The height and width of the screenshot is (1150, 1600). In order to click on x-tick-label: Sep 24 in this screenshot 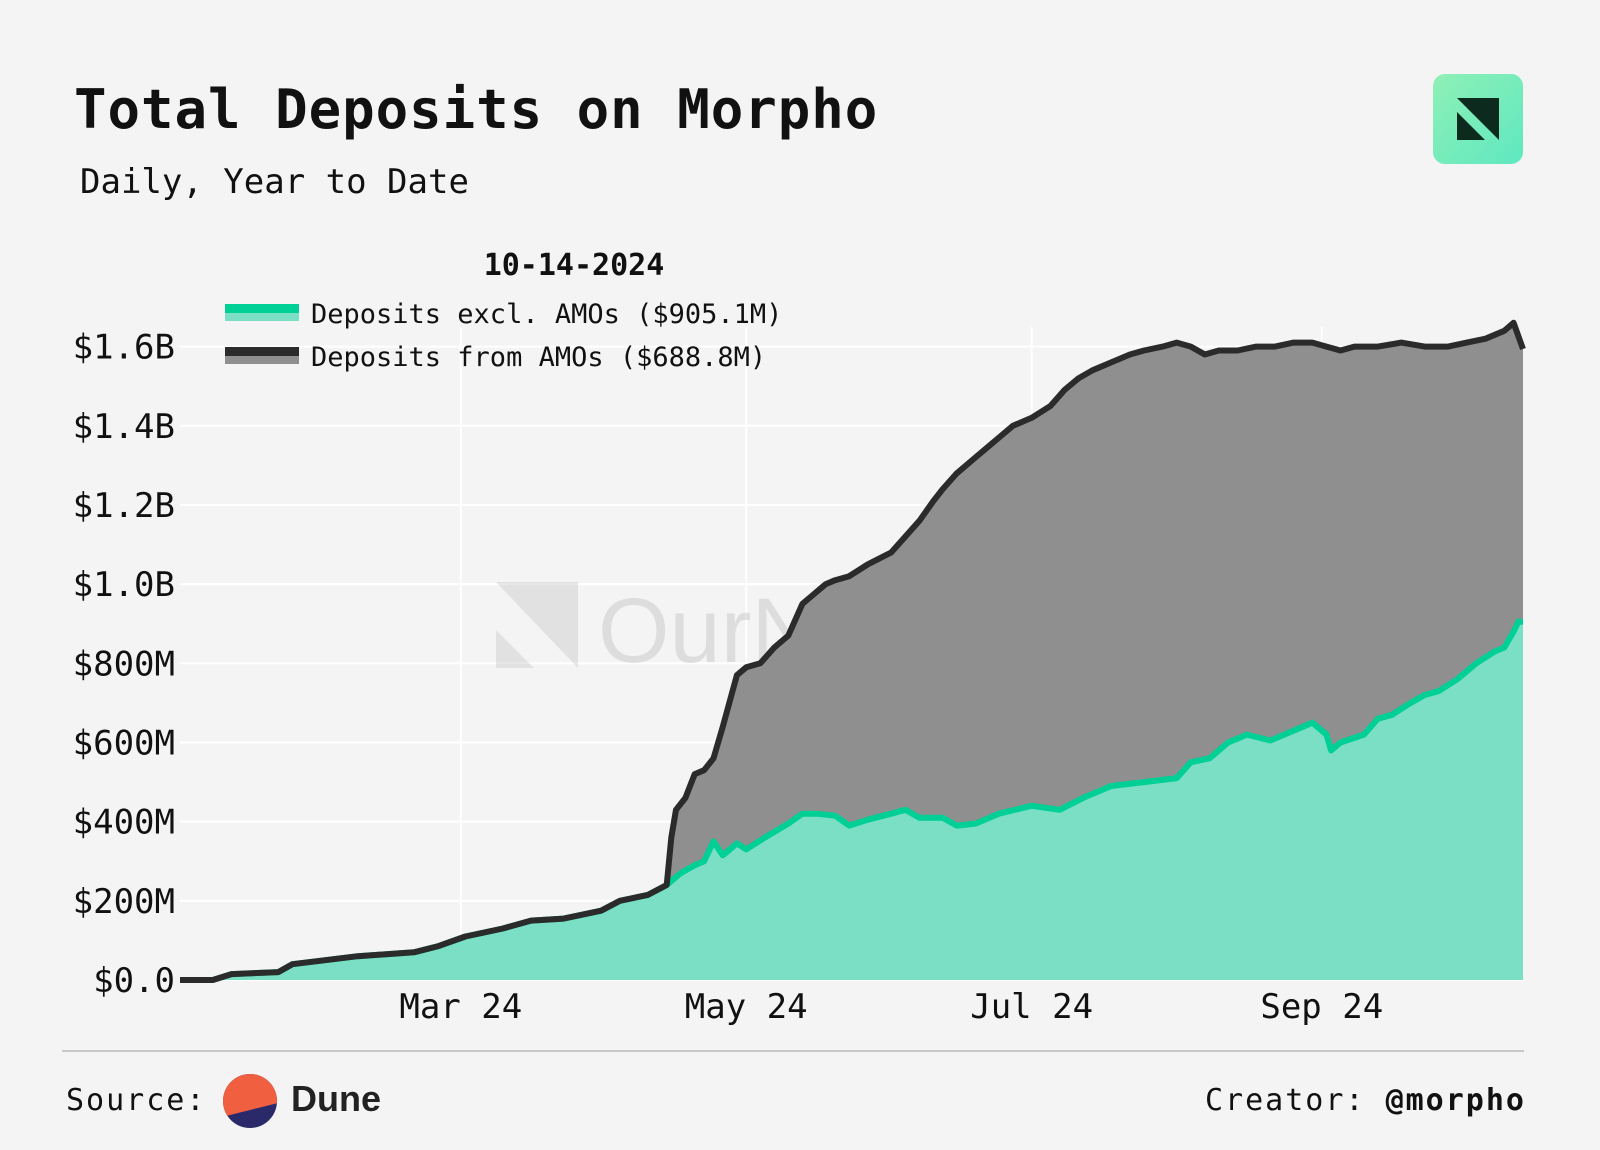, I will do `click(1321, 1007)`.